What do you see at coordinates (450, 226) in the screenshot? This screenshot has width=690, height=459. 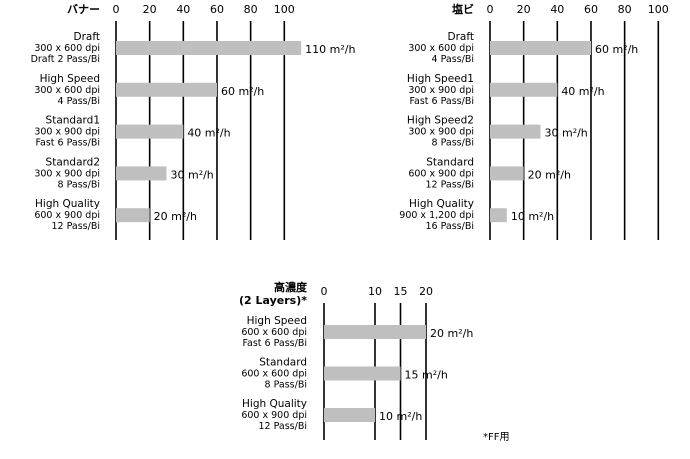 I see `category-spec: 16 Pass/Bi` at bounding box center [450, 226].